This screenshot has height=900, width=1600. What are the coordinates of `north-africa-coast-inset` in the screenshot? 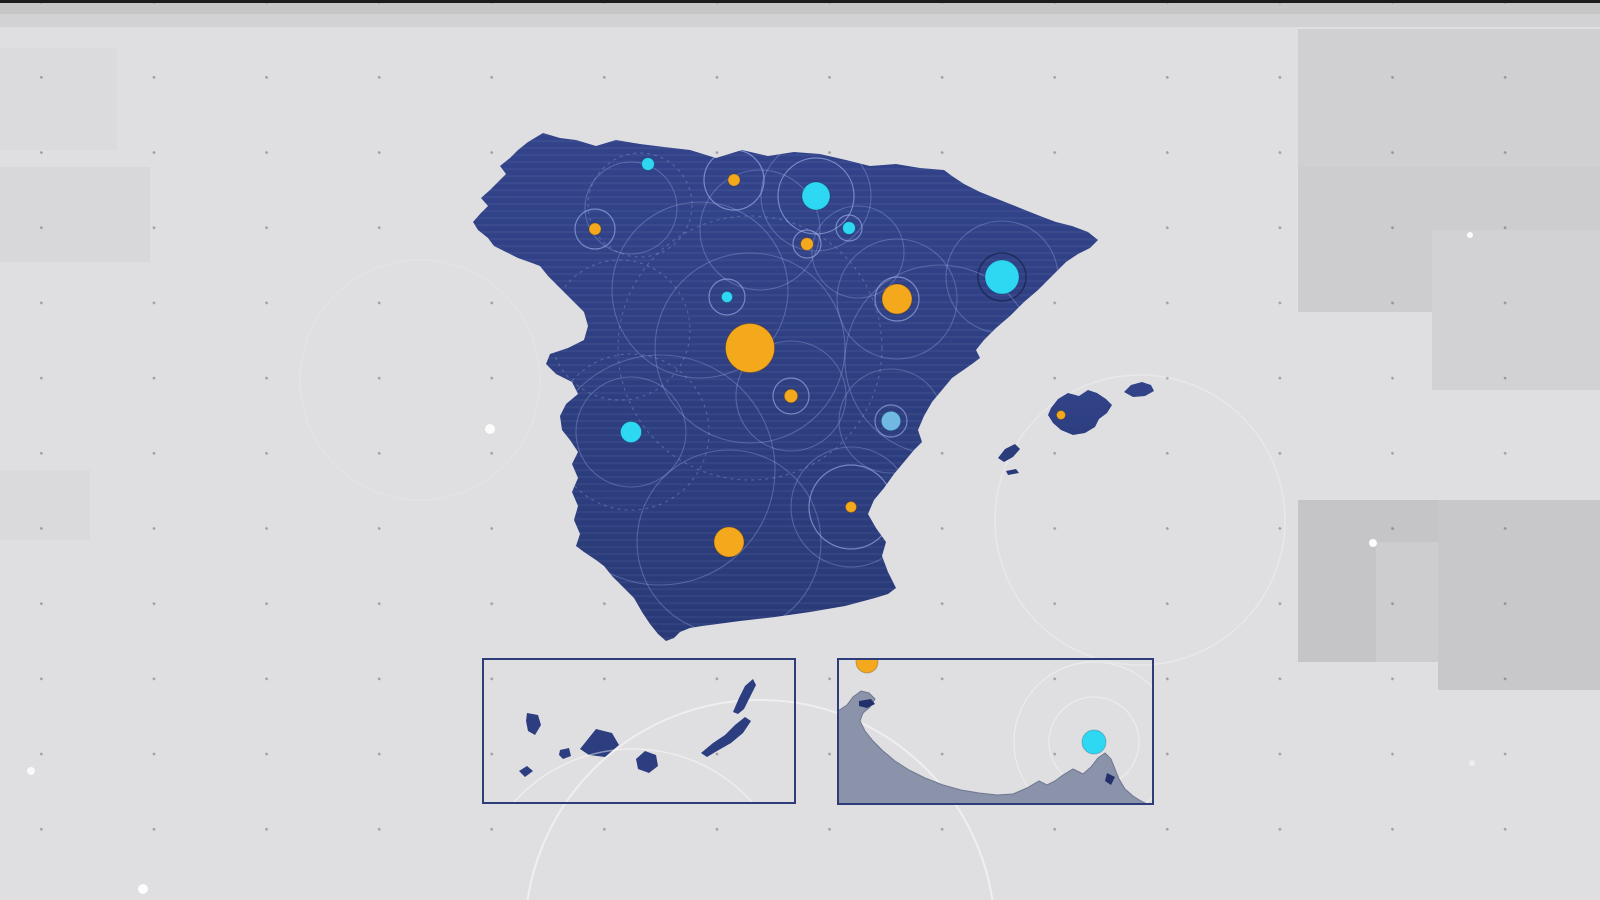 It's located at (995, 731).